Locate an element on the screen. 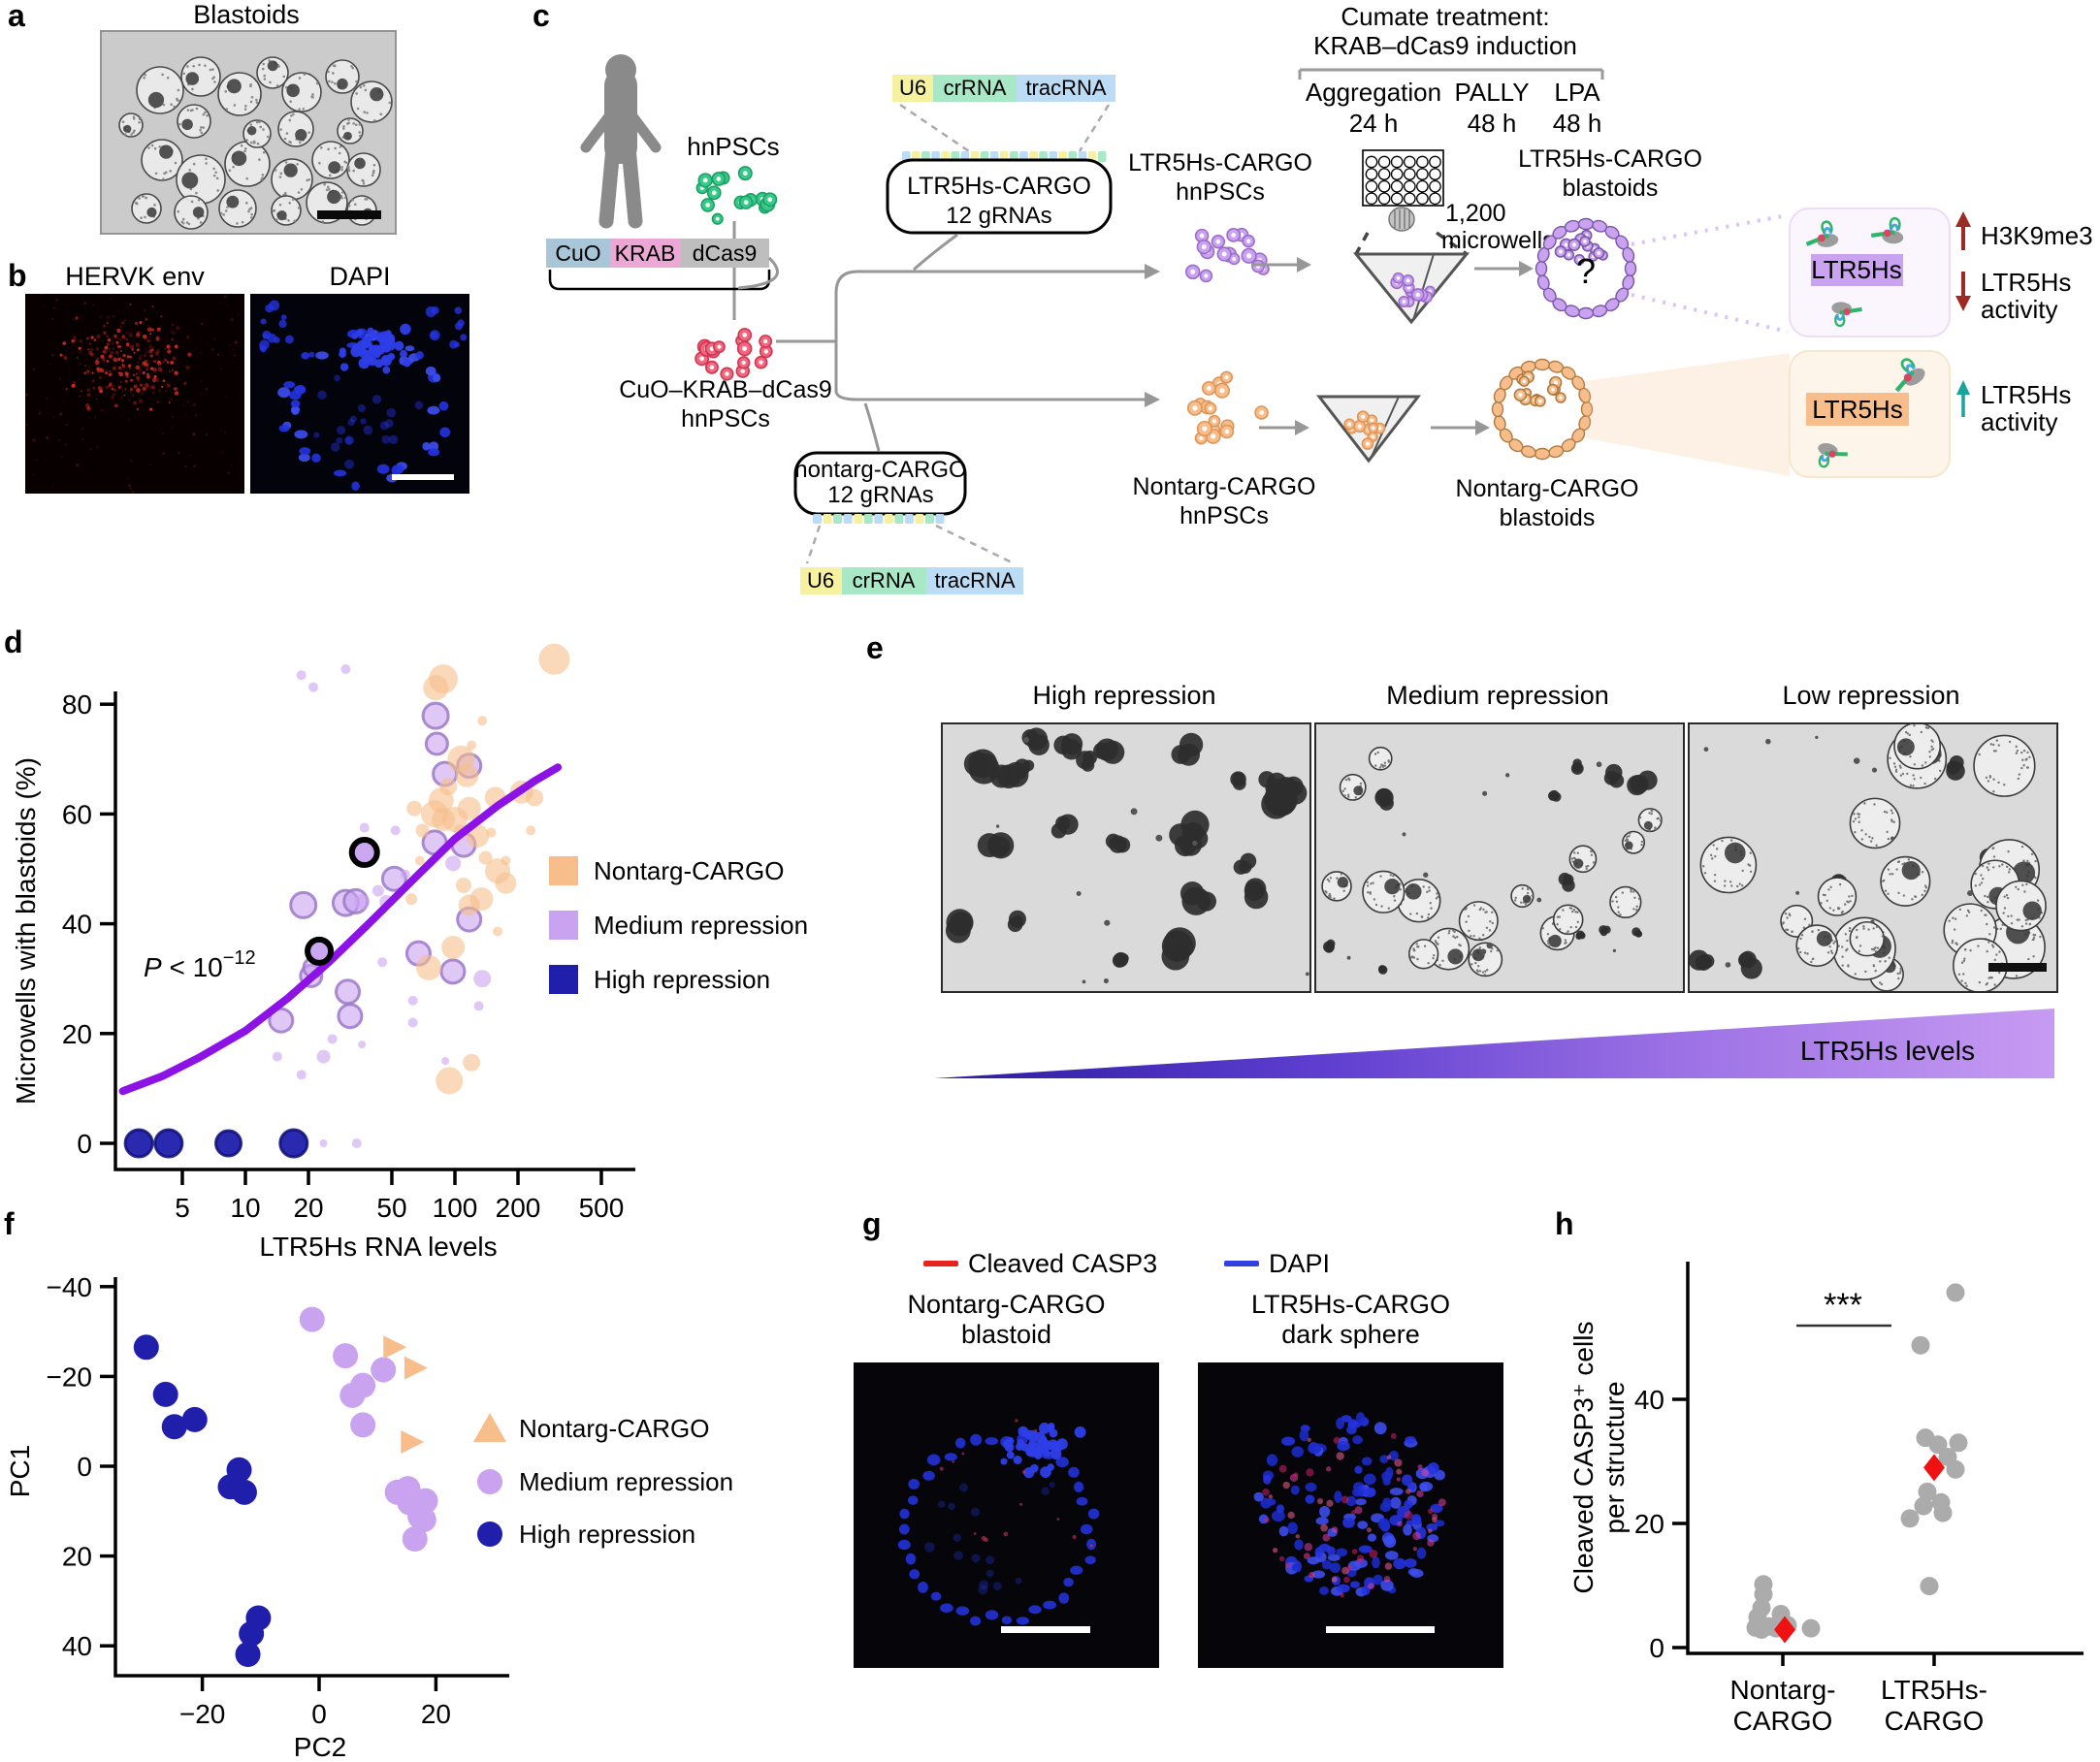 This screenshot has width=2100, height=1762. svg-text: Microwells with blastoids (%) is located at coordinates (26, 931).